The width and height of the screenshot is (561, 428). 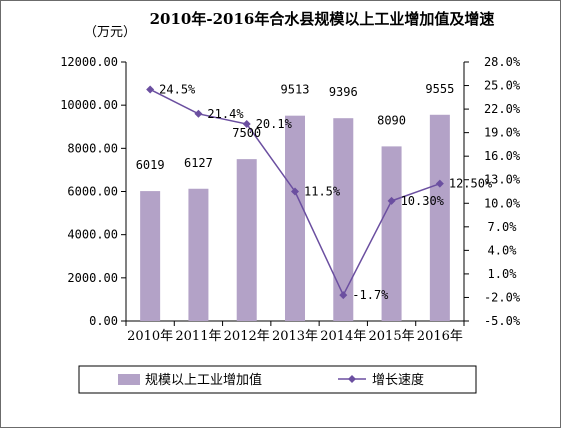 I want to click on chart-title: 2010年-2016年合水县规模以上工业增加值及增速, so click(x=322, y=19).